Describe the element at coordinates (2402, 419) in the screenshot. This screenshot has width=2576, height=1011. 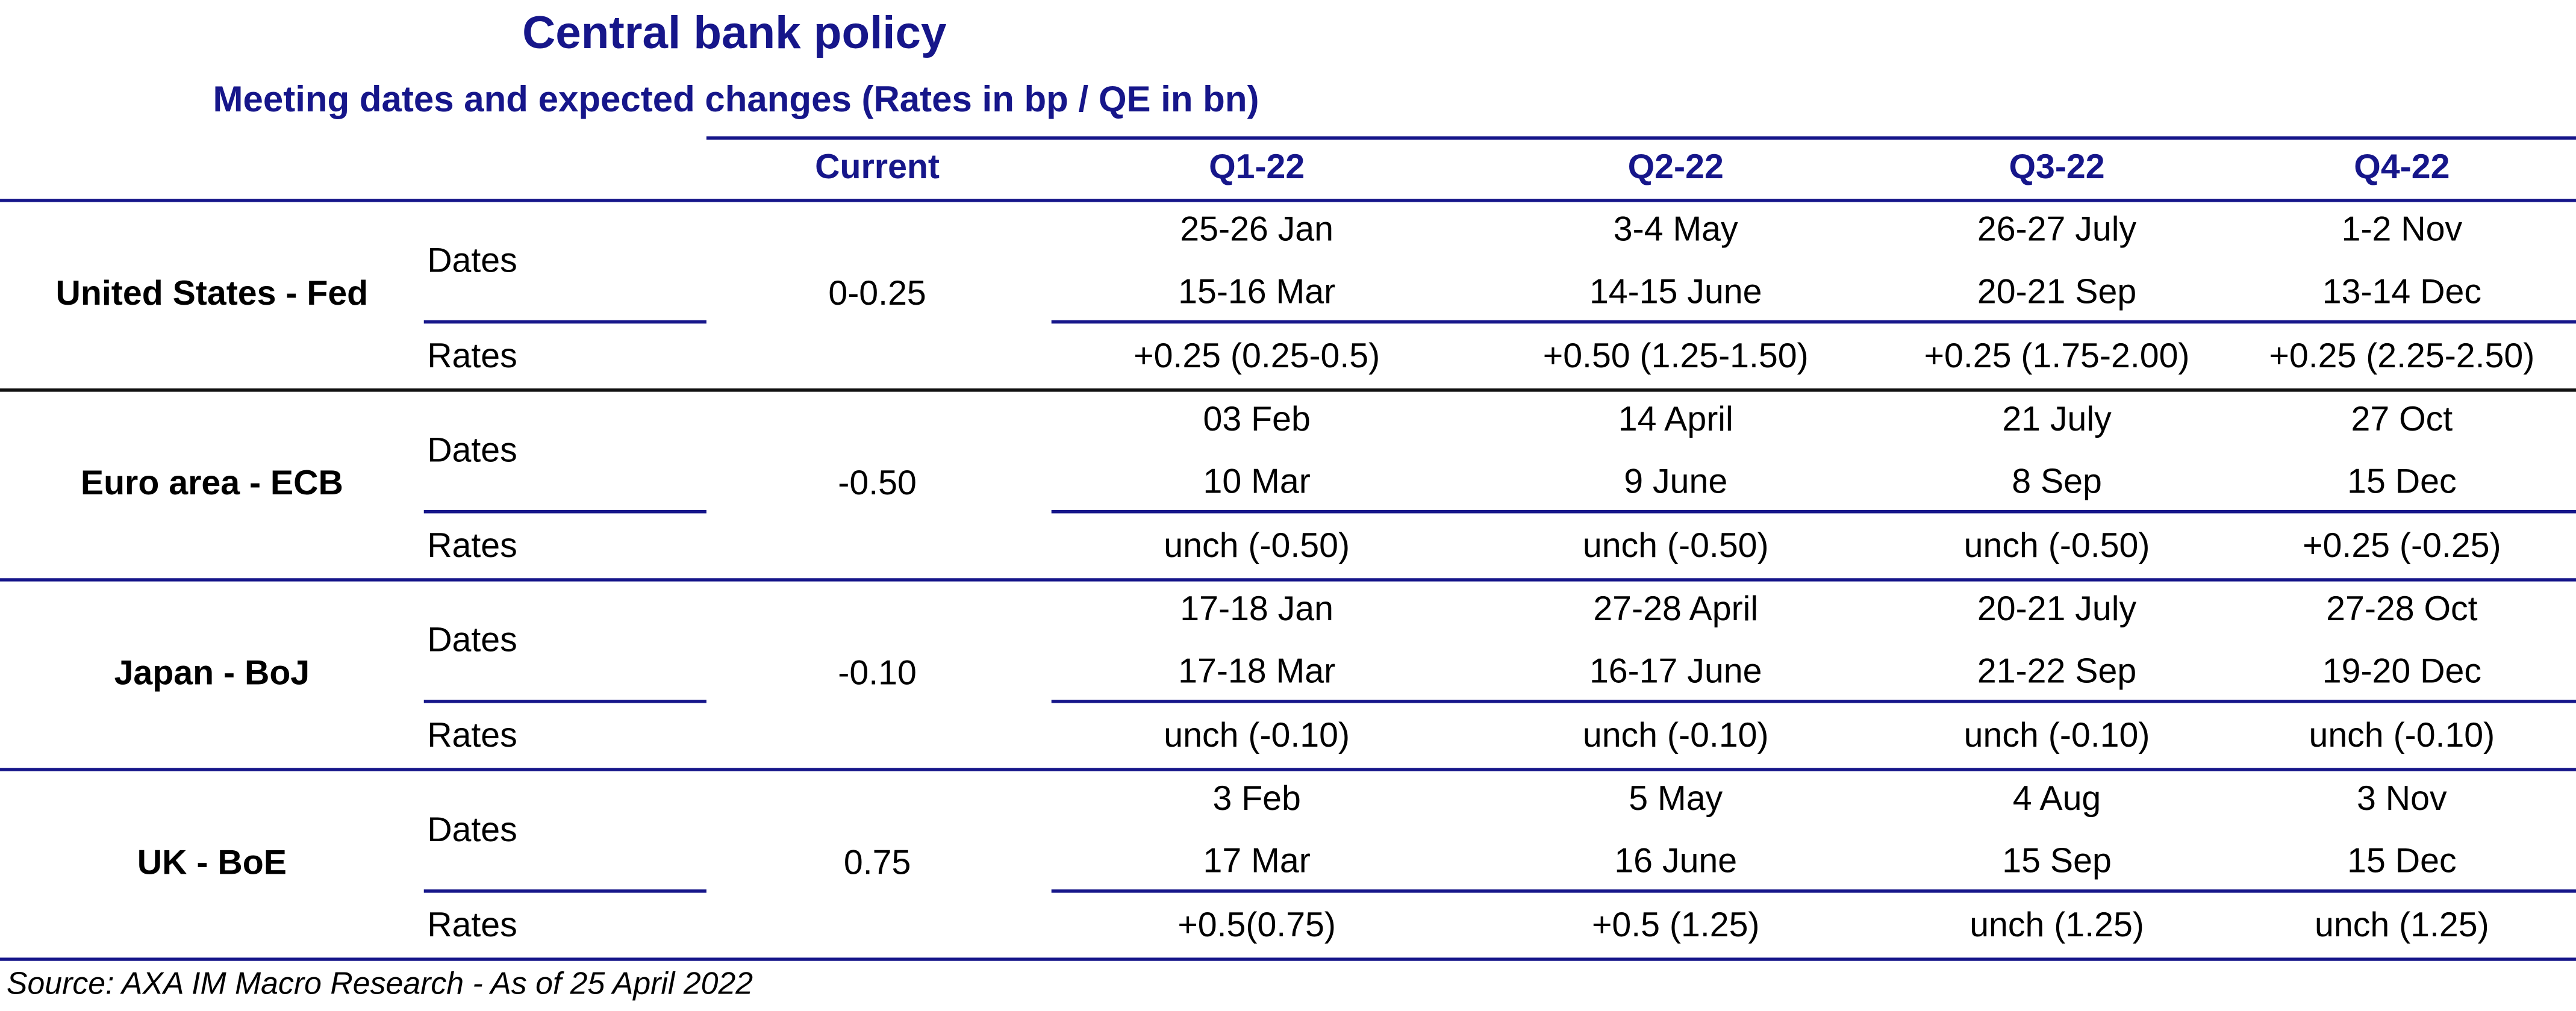
I see `meeting-date: 27 Oct` at that location.